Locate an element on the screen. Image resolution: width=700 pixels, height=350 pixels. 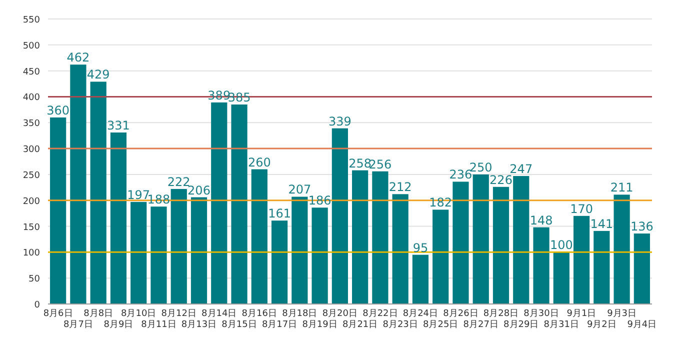
x-tick-label: 8月10日 is located at coordinates (138, 314).